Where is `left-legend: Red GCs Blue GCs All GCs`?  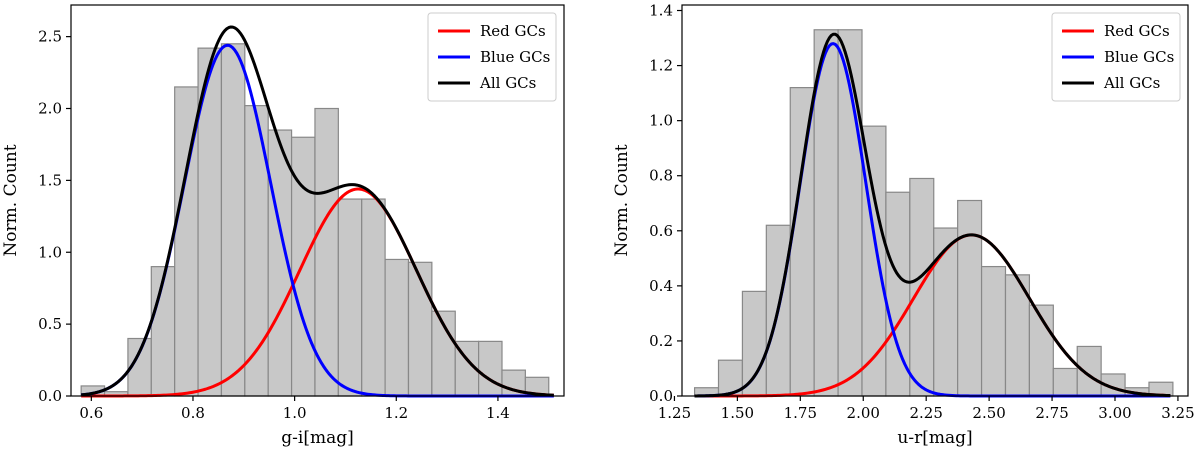 left-legend: Red GCs Blue GCs All GCs is located at coordinates (492, 57).